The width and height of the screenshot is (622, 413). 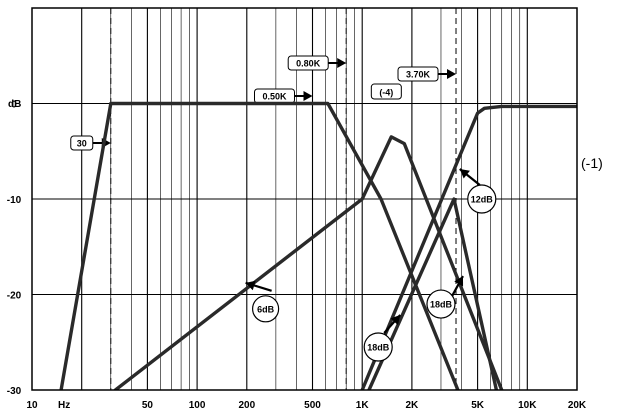 I want to click on x-tick-label: 10, so click(x=32, y=405).